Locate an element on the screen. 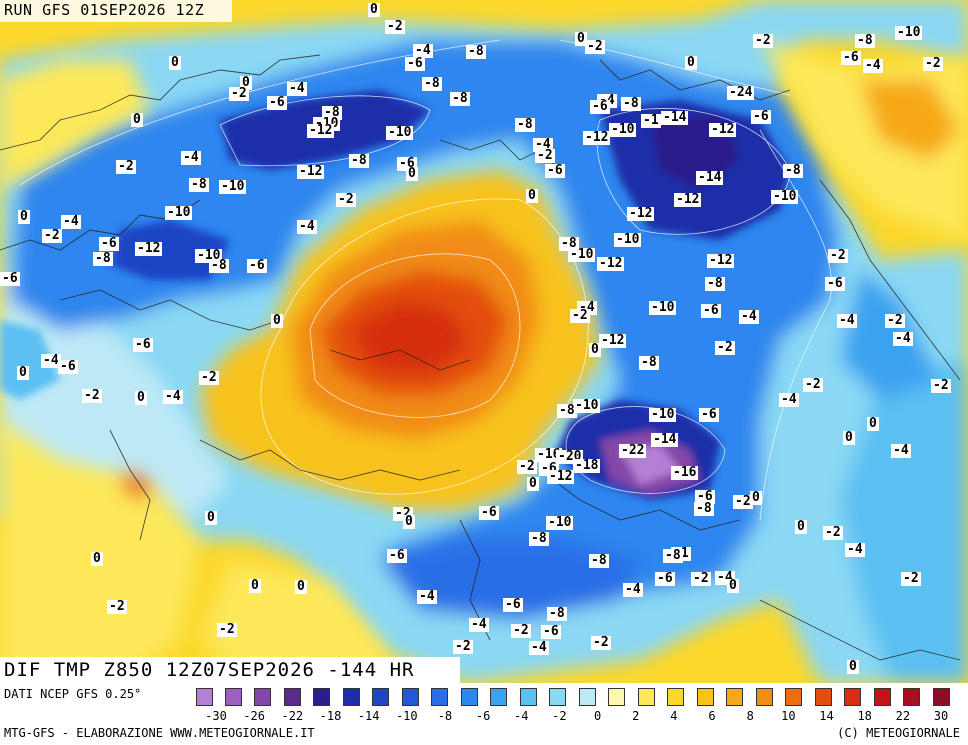  scale-tick-label: 2 is located at coordinates (636, 716).